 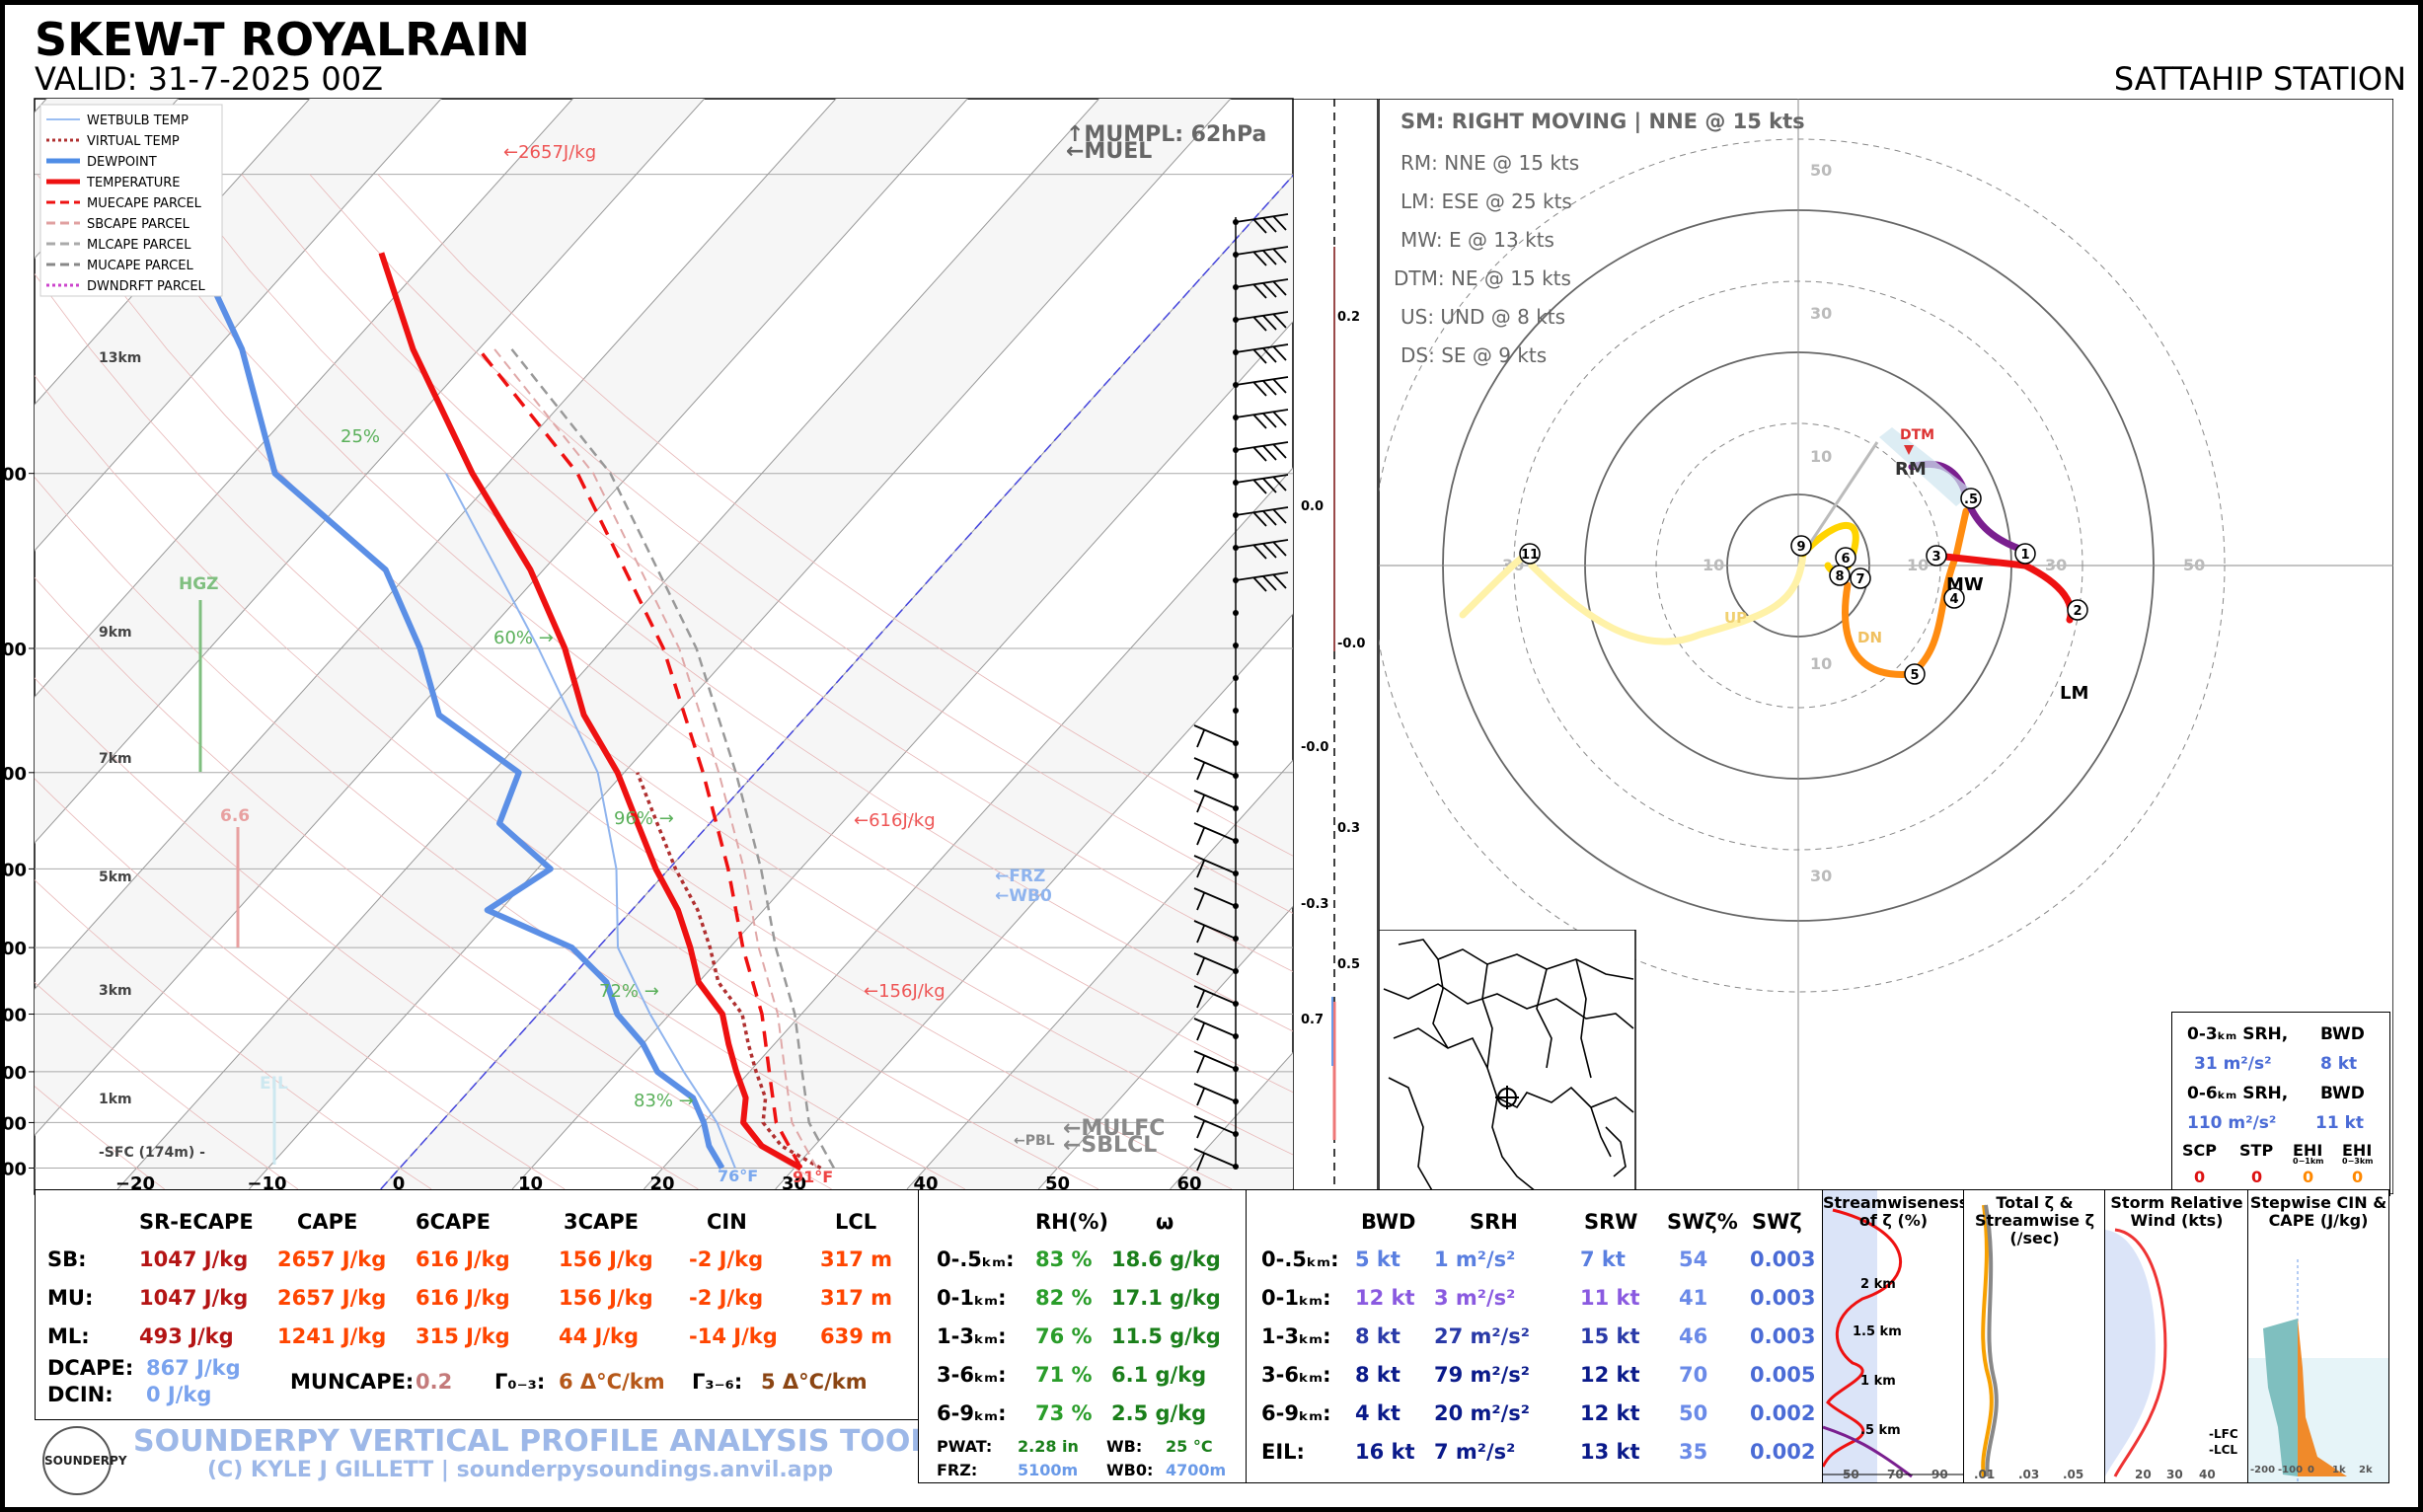 What do you see at coordinates (400, 1183) in the screenshot?
I see `temp-tick-label: 0` at bounding box center [400, 1183].